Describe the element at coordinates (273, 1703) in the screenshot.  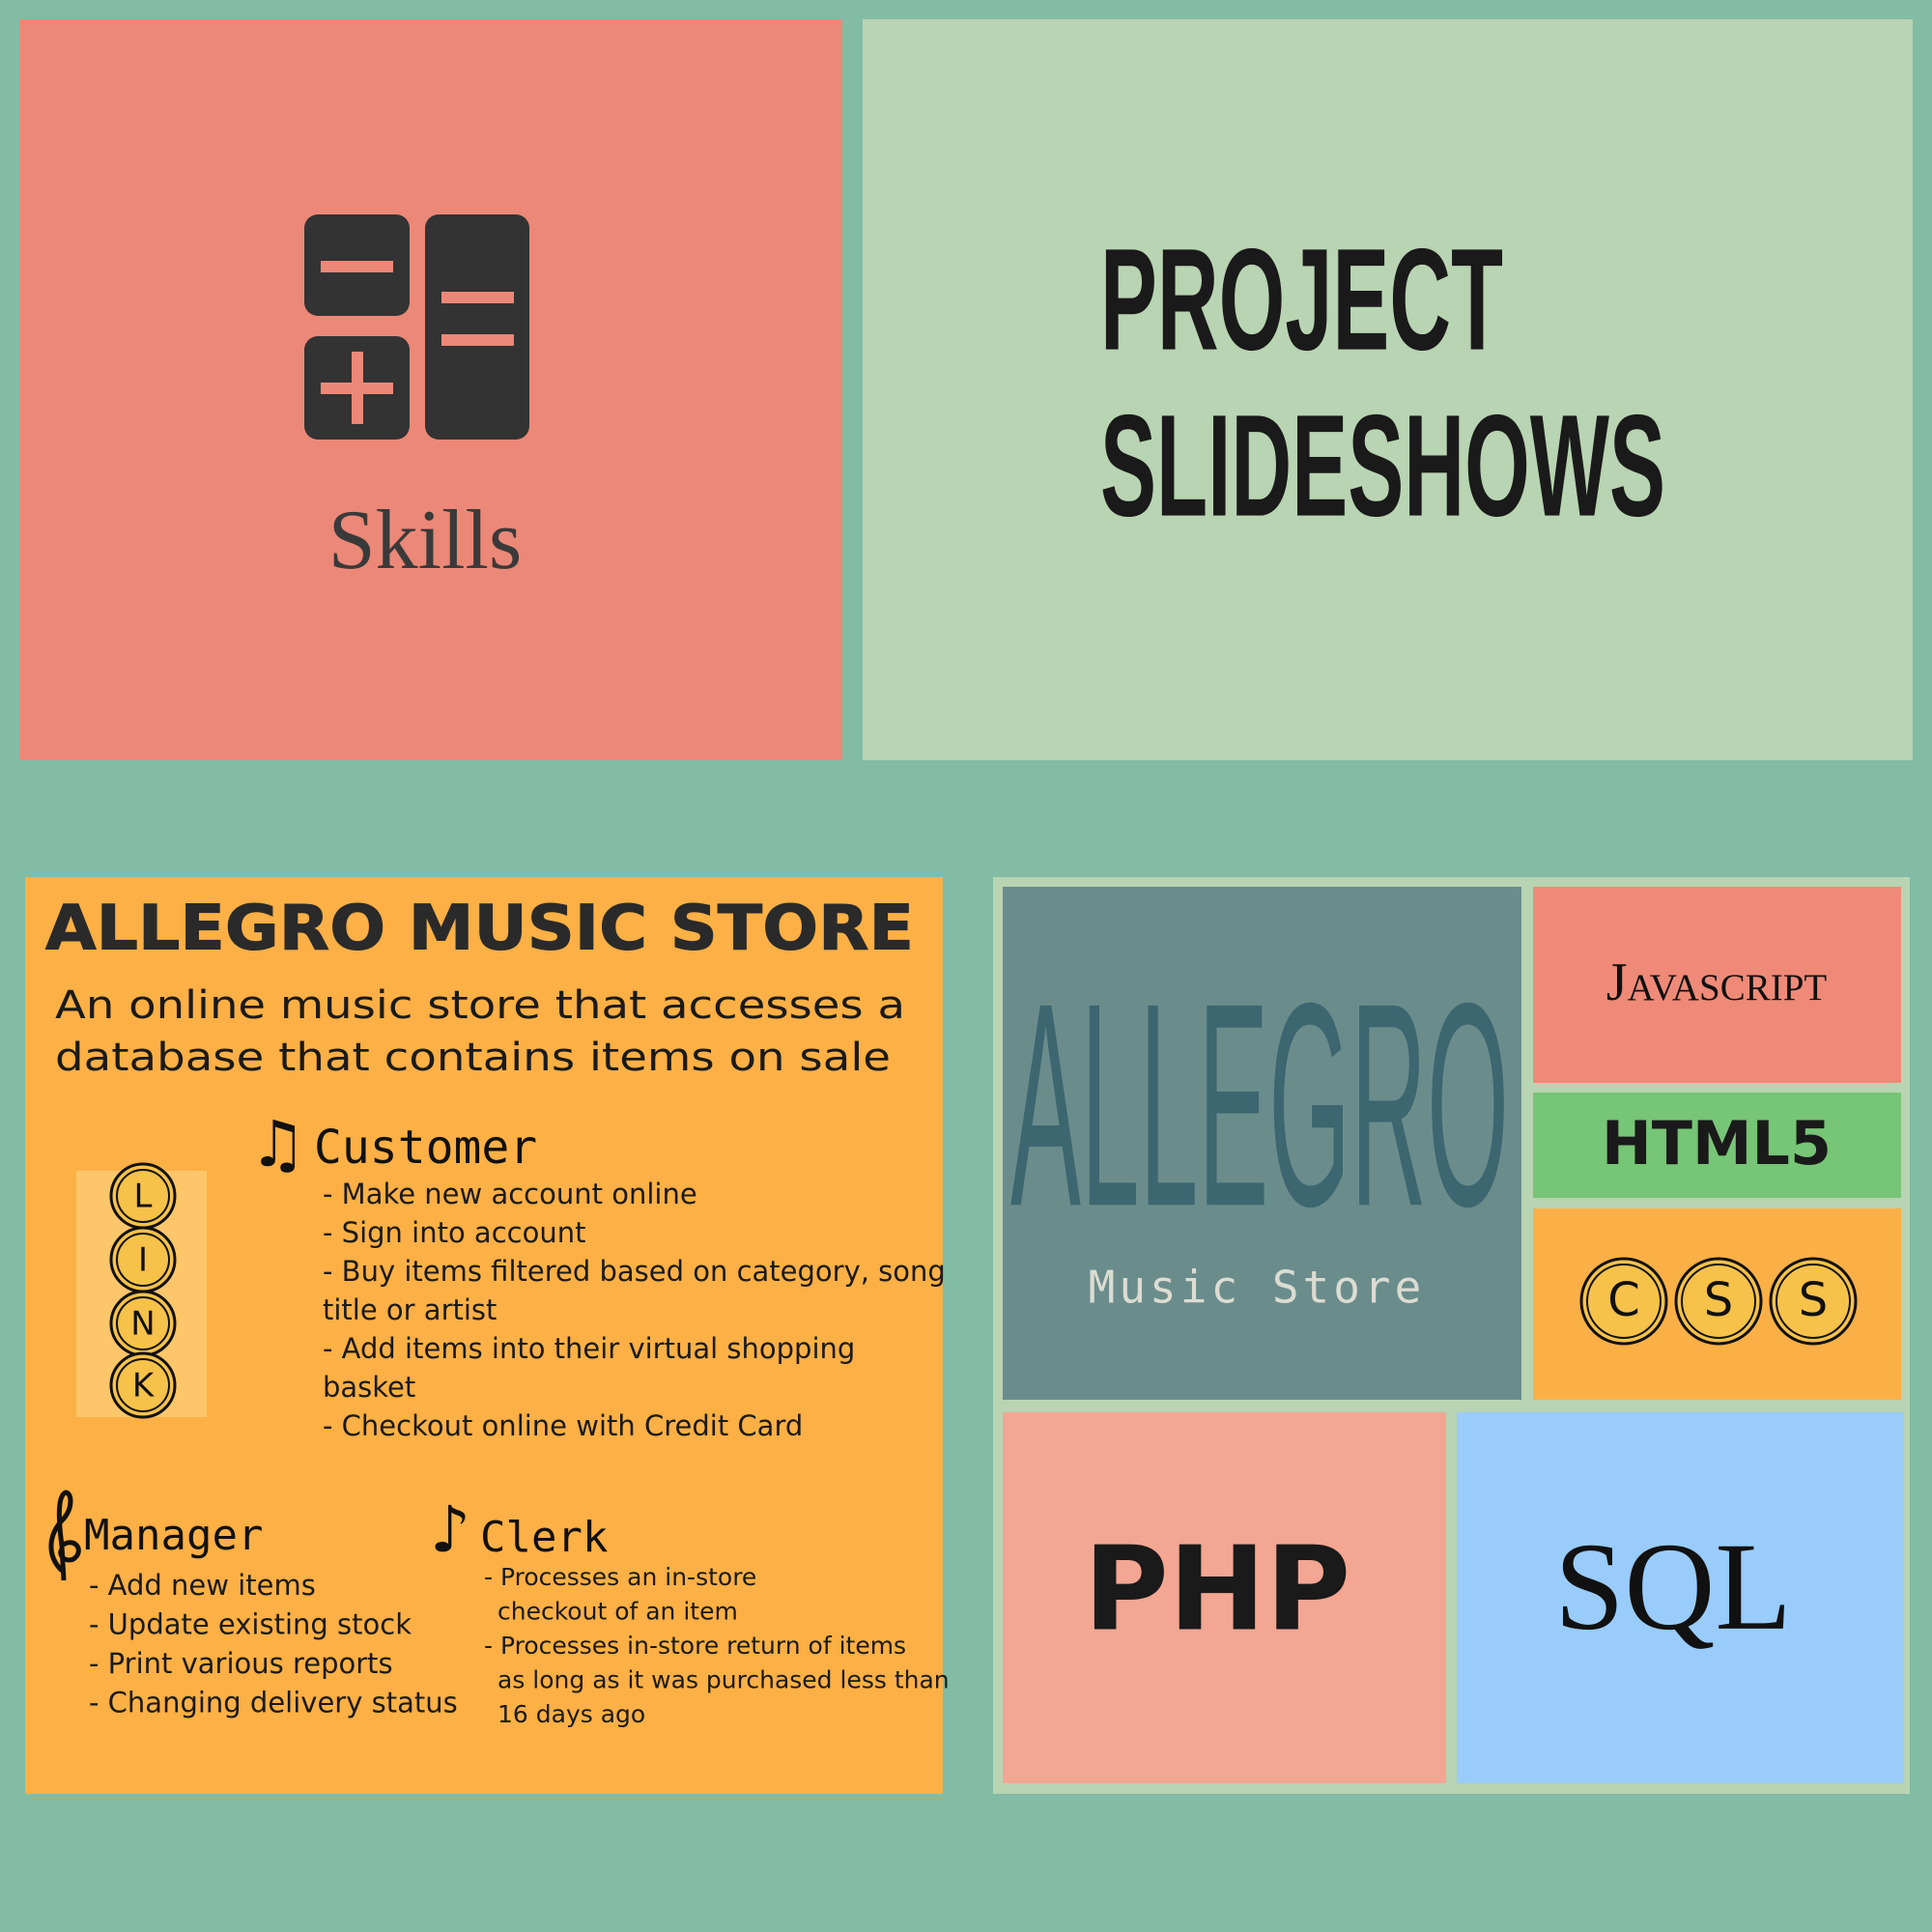
I see `list-line: - Changing delivery status` at that location.